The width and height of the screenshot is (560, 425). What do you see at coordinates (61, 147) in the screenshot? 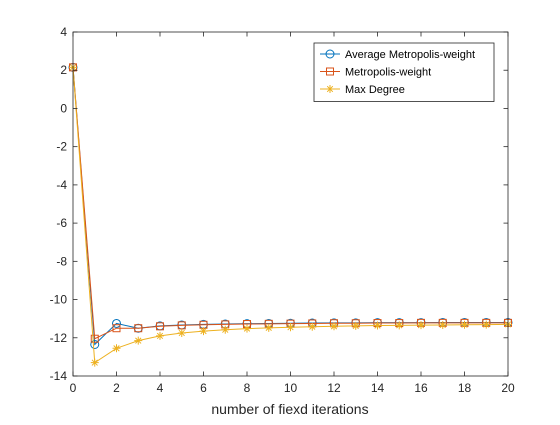
I see `y-tick-label: -2` at bounding box center [61, 147].